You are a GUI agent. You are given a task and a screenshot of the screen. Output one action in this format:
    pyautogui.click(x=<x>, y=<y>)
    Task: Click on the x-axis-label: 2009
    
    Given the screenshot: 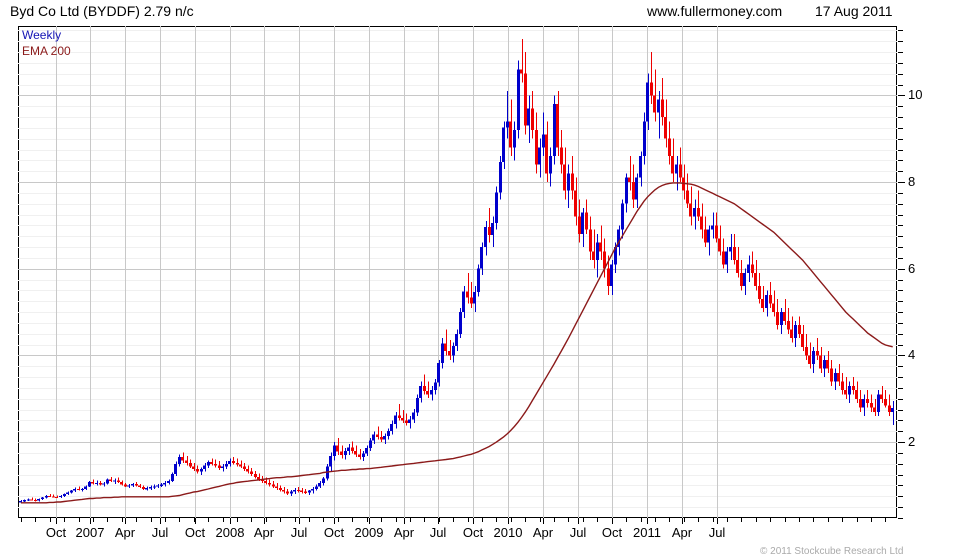 What is the action you would take?
    pyautogui.click(x=369, y=532)
    